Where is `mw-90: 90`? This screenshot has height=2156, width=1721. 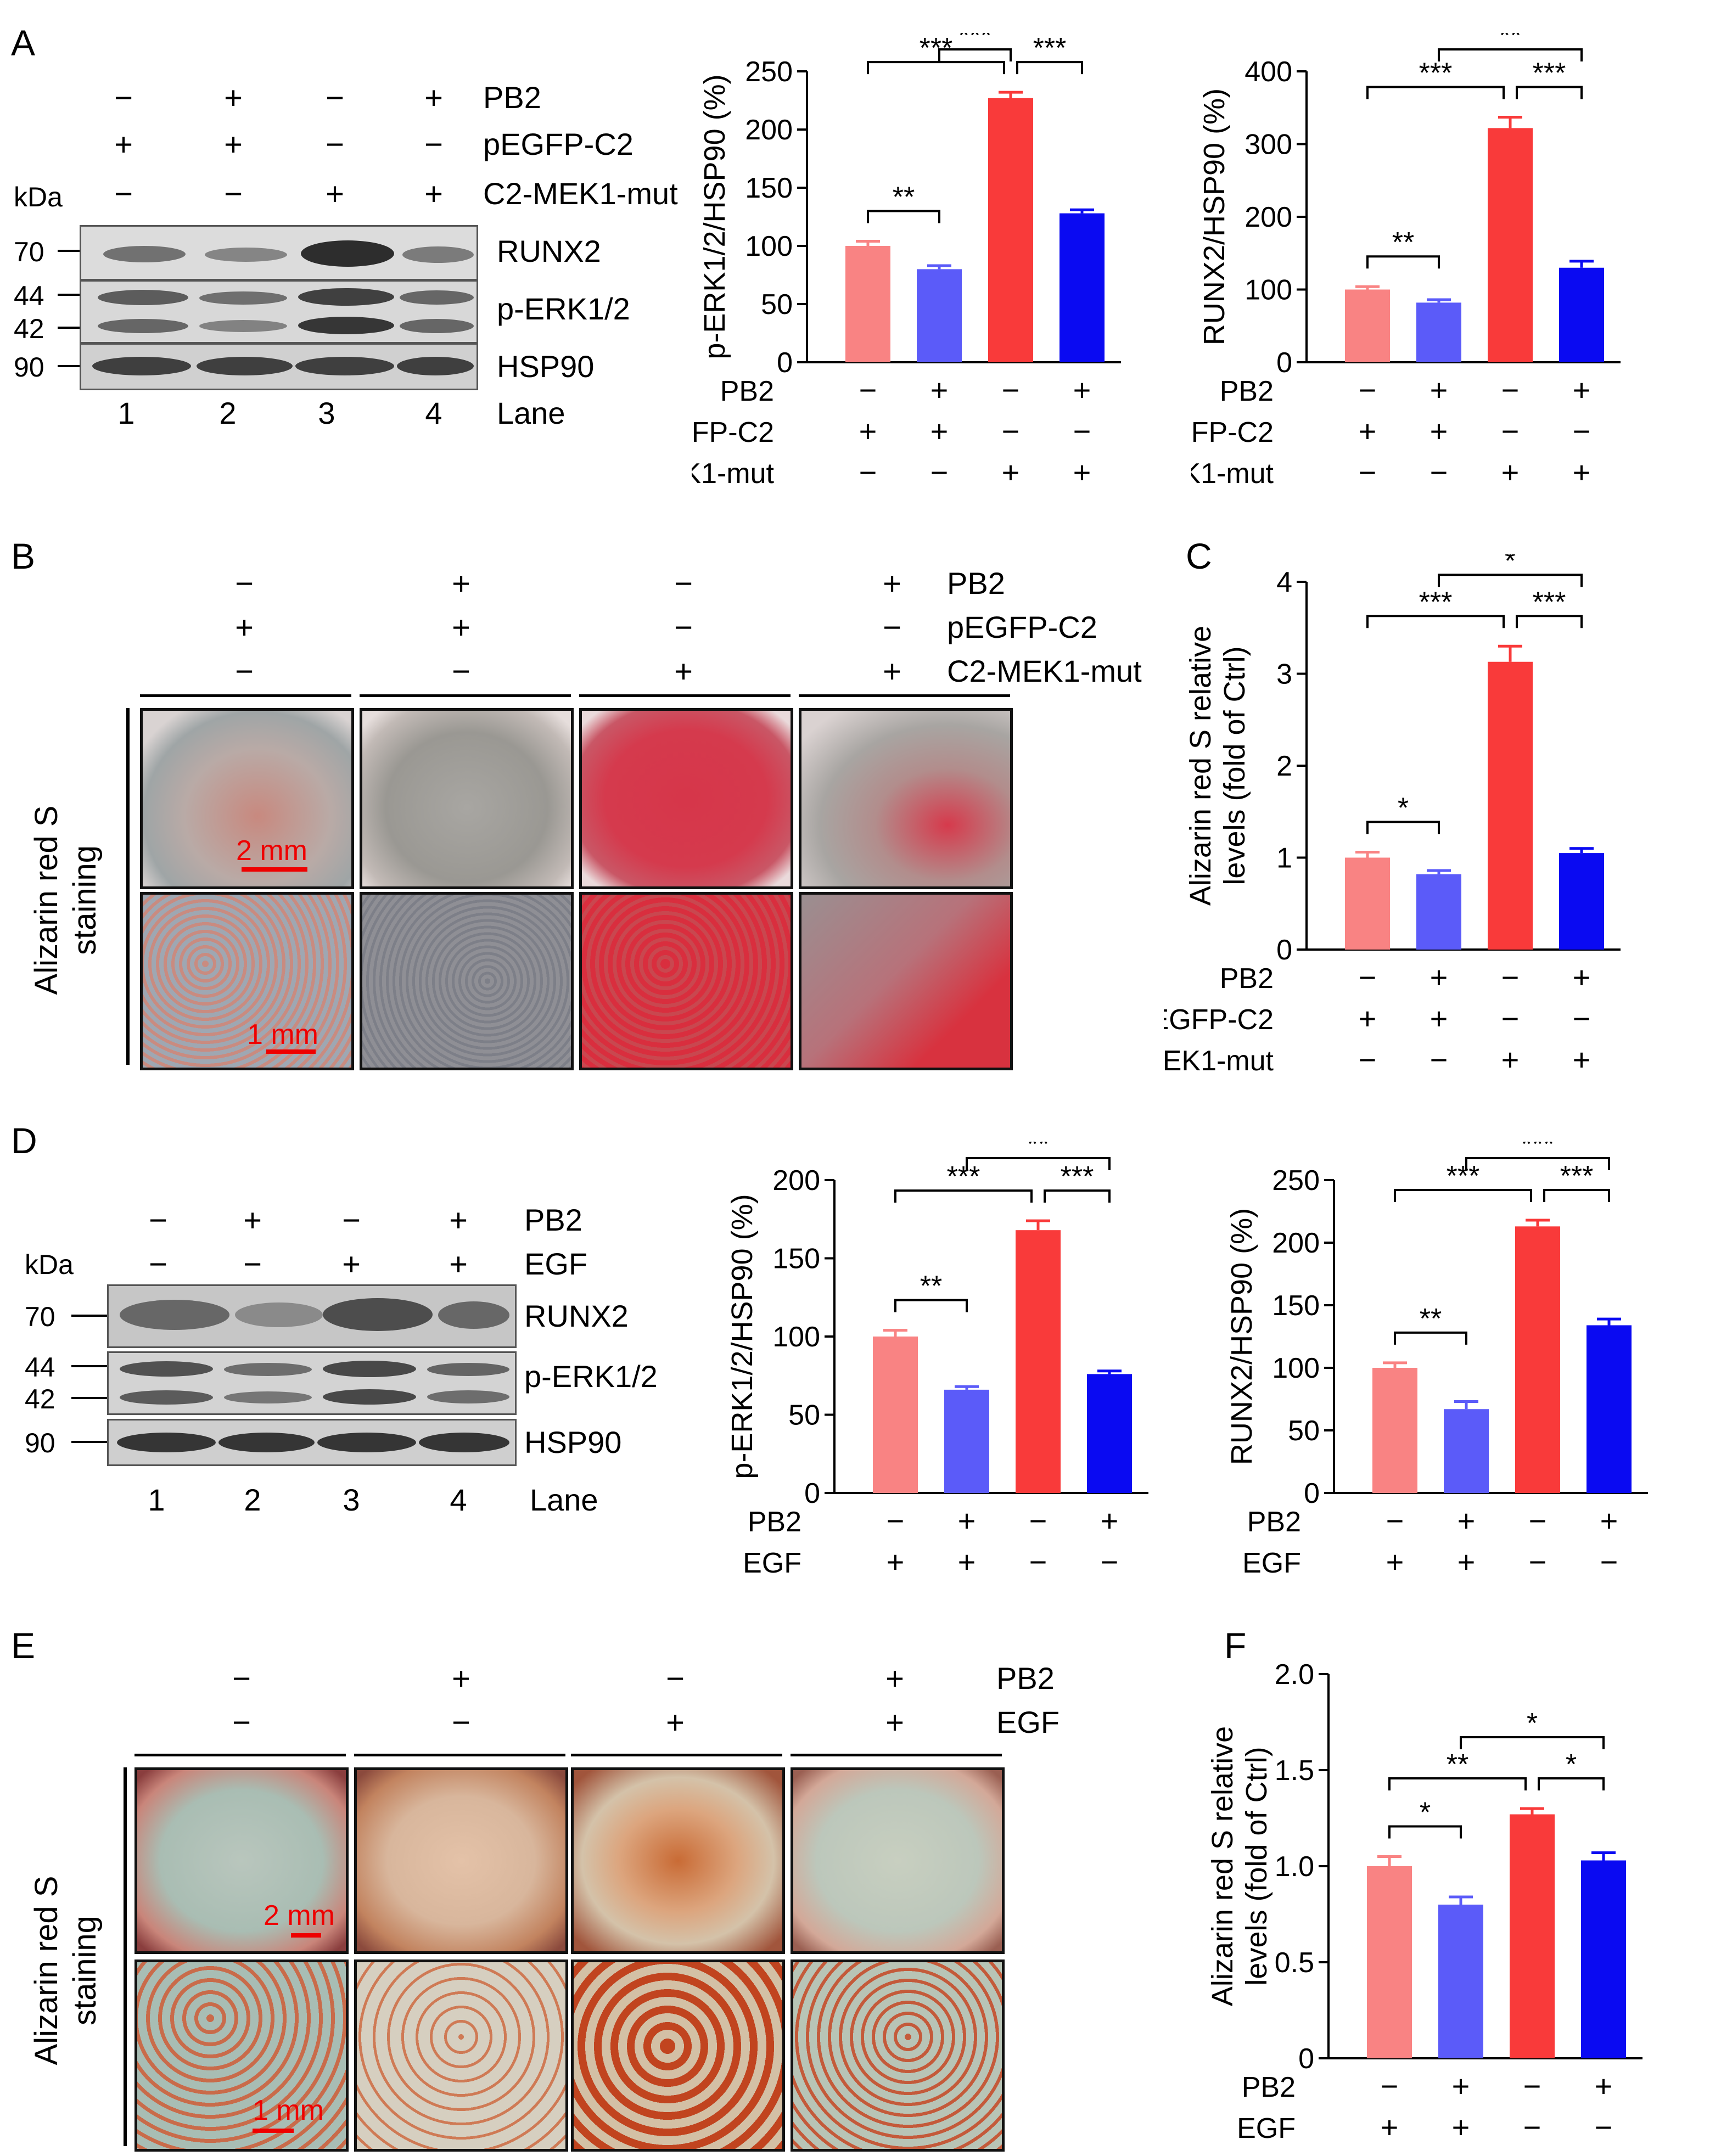 mw-90: 90 is located at coordinates (40, 1443).